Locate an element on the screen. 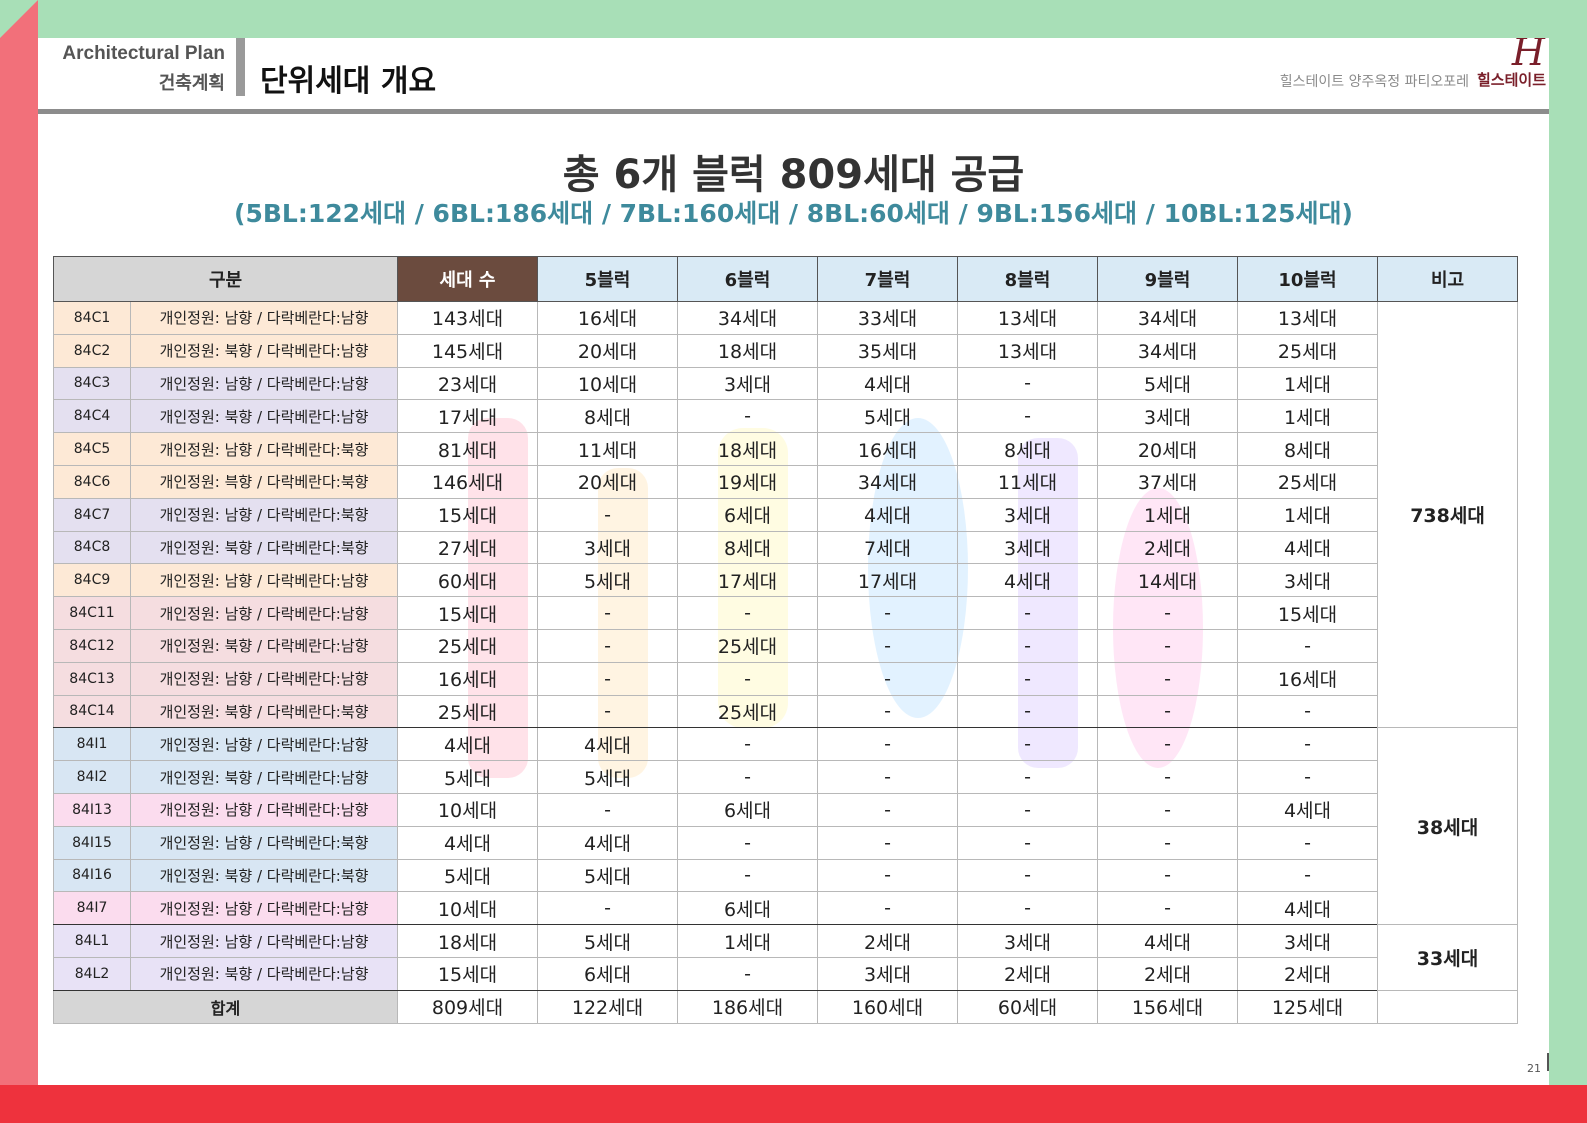  unit-type-cell: 84C3 is located at coordinates (92, 383).